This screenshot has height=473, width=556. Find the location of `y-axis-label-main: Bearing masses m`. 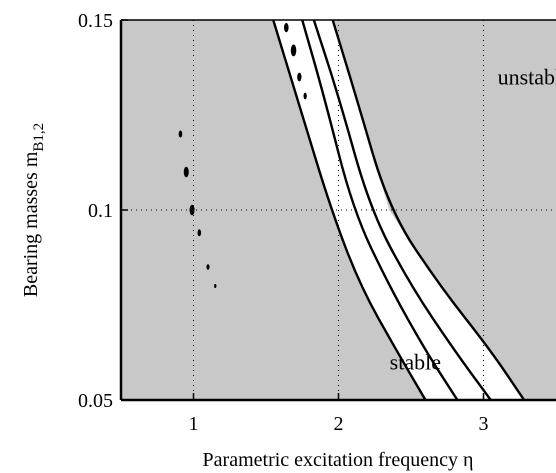

y-axis-label-main: Bearing masses m is located at coordinates (31, 224).